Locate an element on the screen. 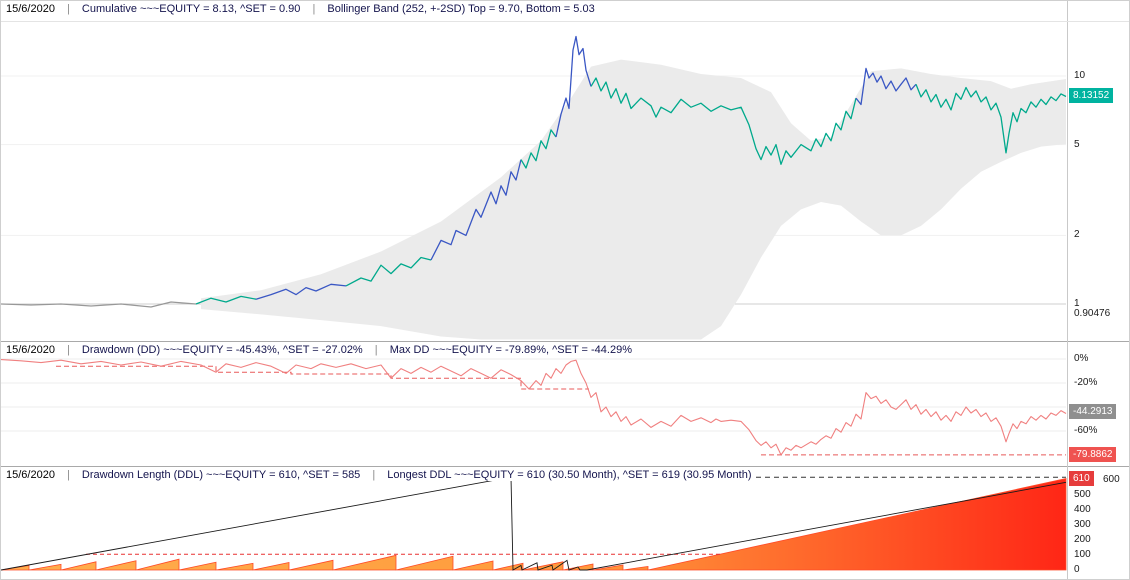 The height and width of the screenshot is (580, 1130). y-axis-label: -60% is located at coordinates (1086, 430).